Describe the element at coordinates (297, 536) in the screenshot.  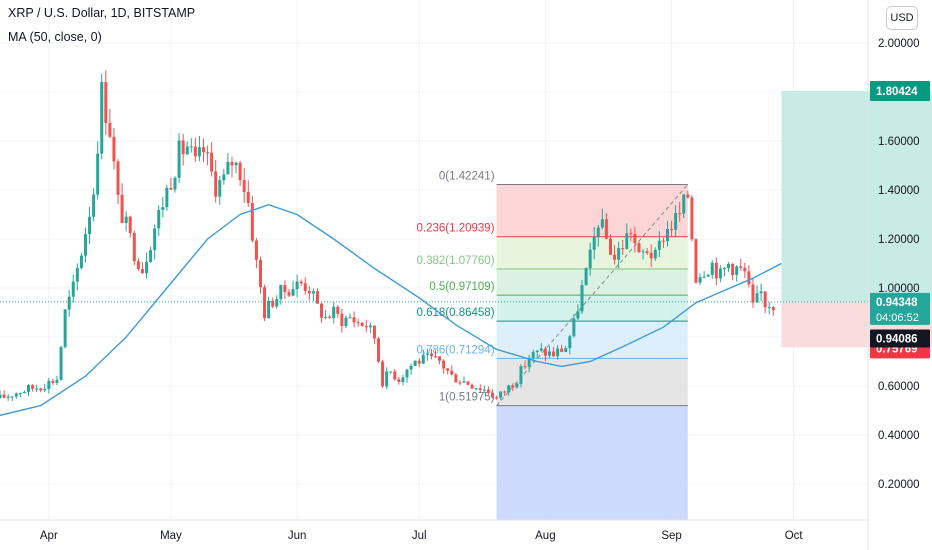
I see `x-tick-label: Jun` at that location.